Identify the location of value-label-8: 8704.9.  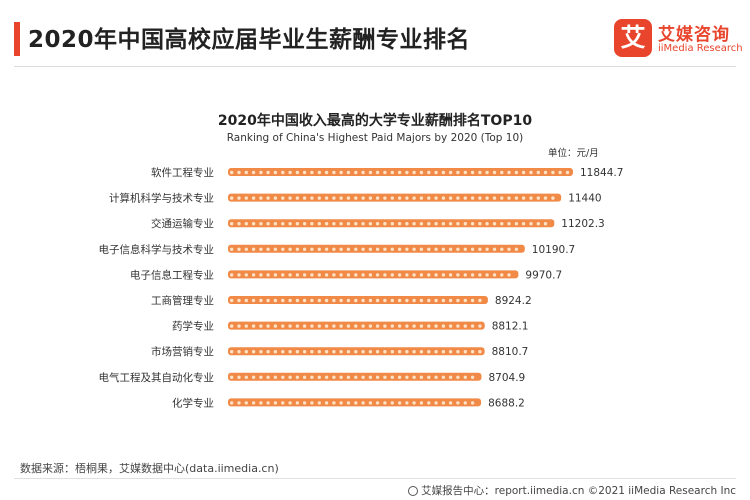
(507, 378).